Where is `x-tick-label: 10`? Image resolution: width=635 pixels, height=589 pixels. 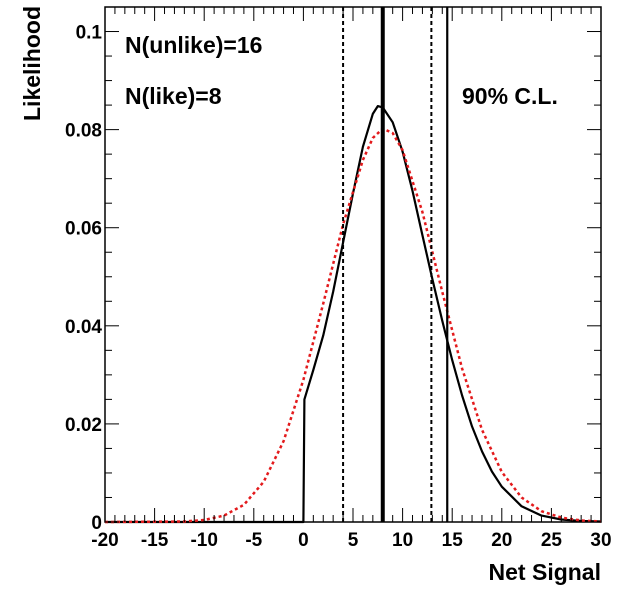
x-tick-label: 10 is located at coordinates (402, 540).